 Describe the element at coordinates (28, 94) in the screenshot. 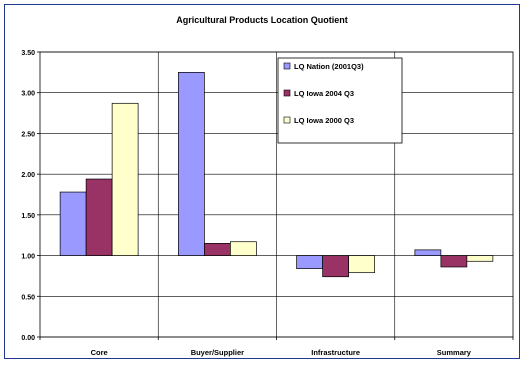

I see `y-tick-label: 3.00` at that location.